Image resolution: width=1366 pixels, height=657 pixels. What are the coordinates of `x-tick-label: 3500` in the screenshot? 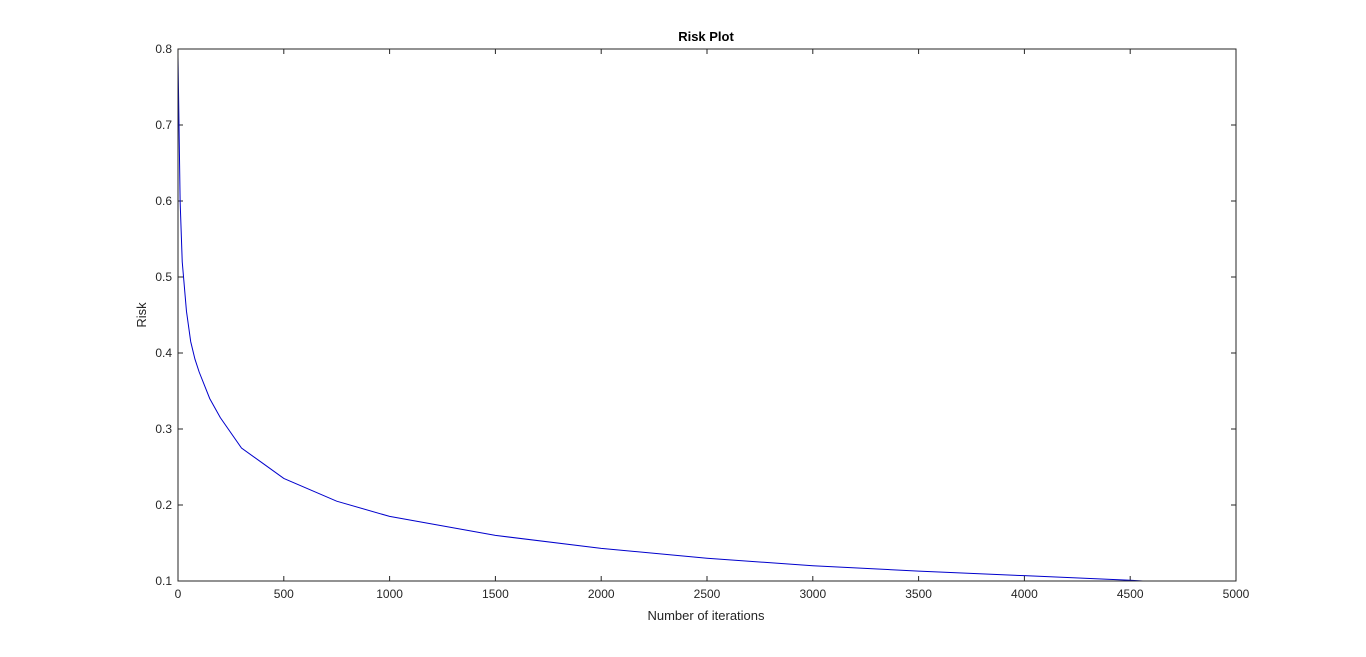 It's located at (918, 594).